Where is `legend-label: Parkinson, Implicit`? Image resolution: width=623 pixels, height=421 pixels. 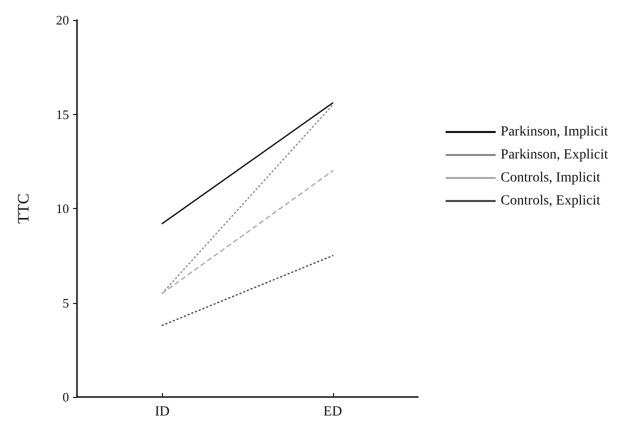
legend-label: Parkinson, Implicit is located at coordinates (554, 132).